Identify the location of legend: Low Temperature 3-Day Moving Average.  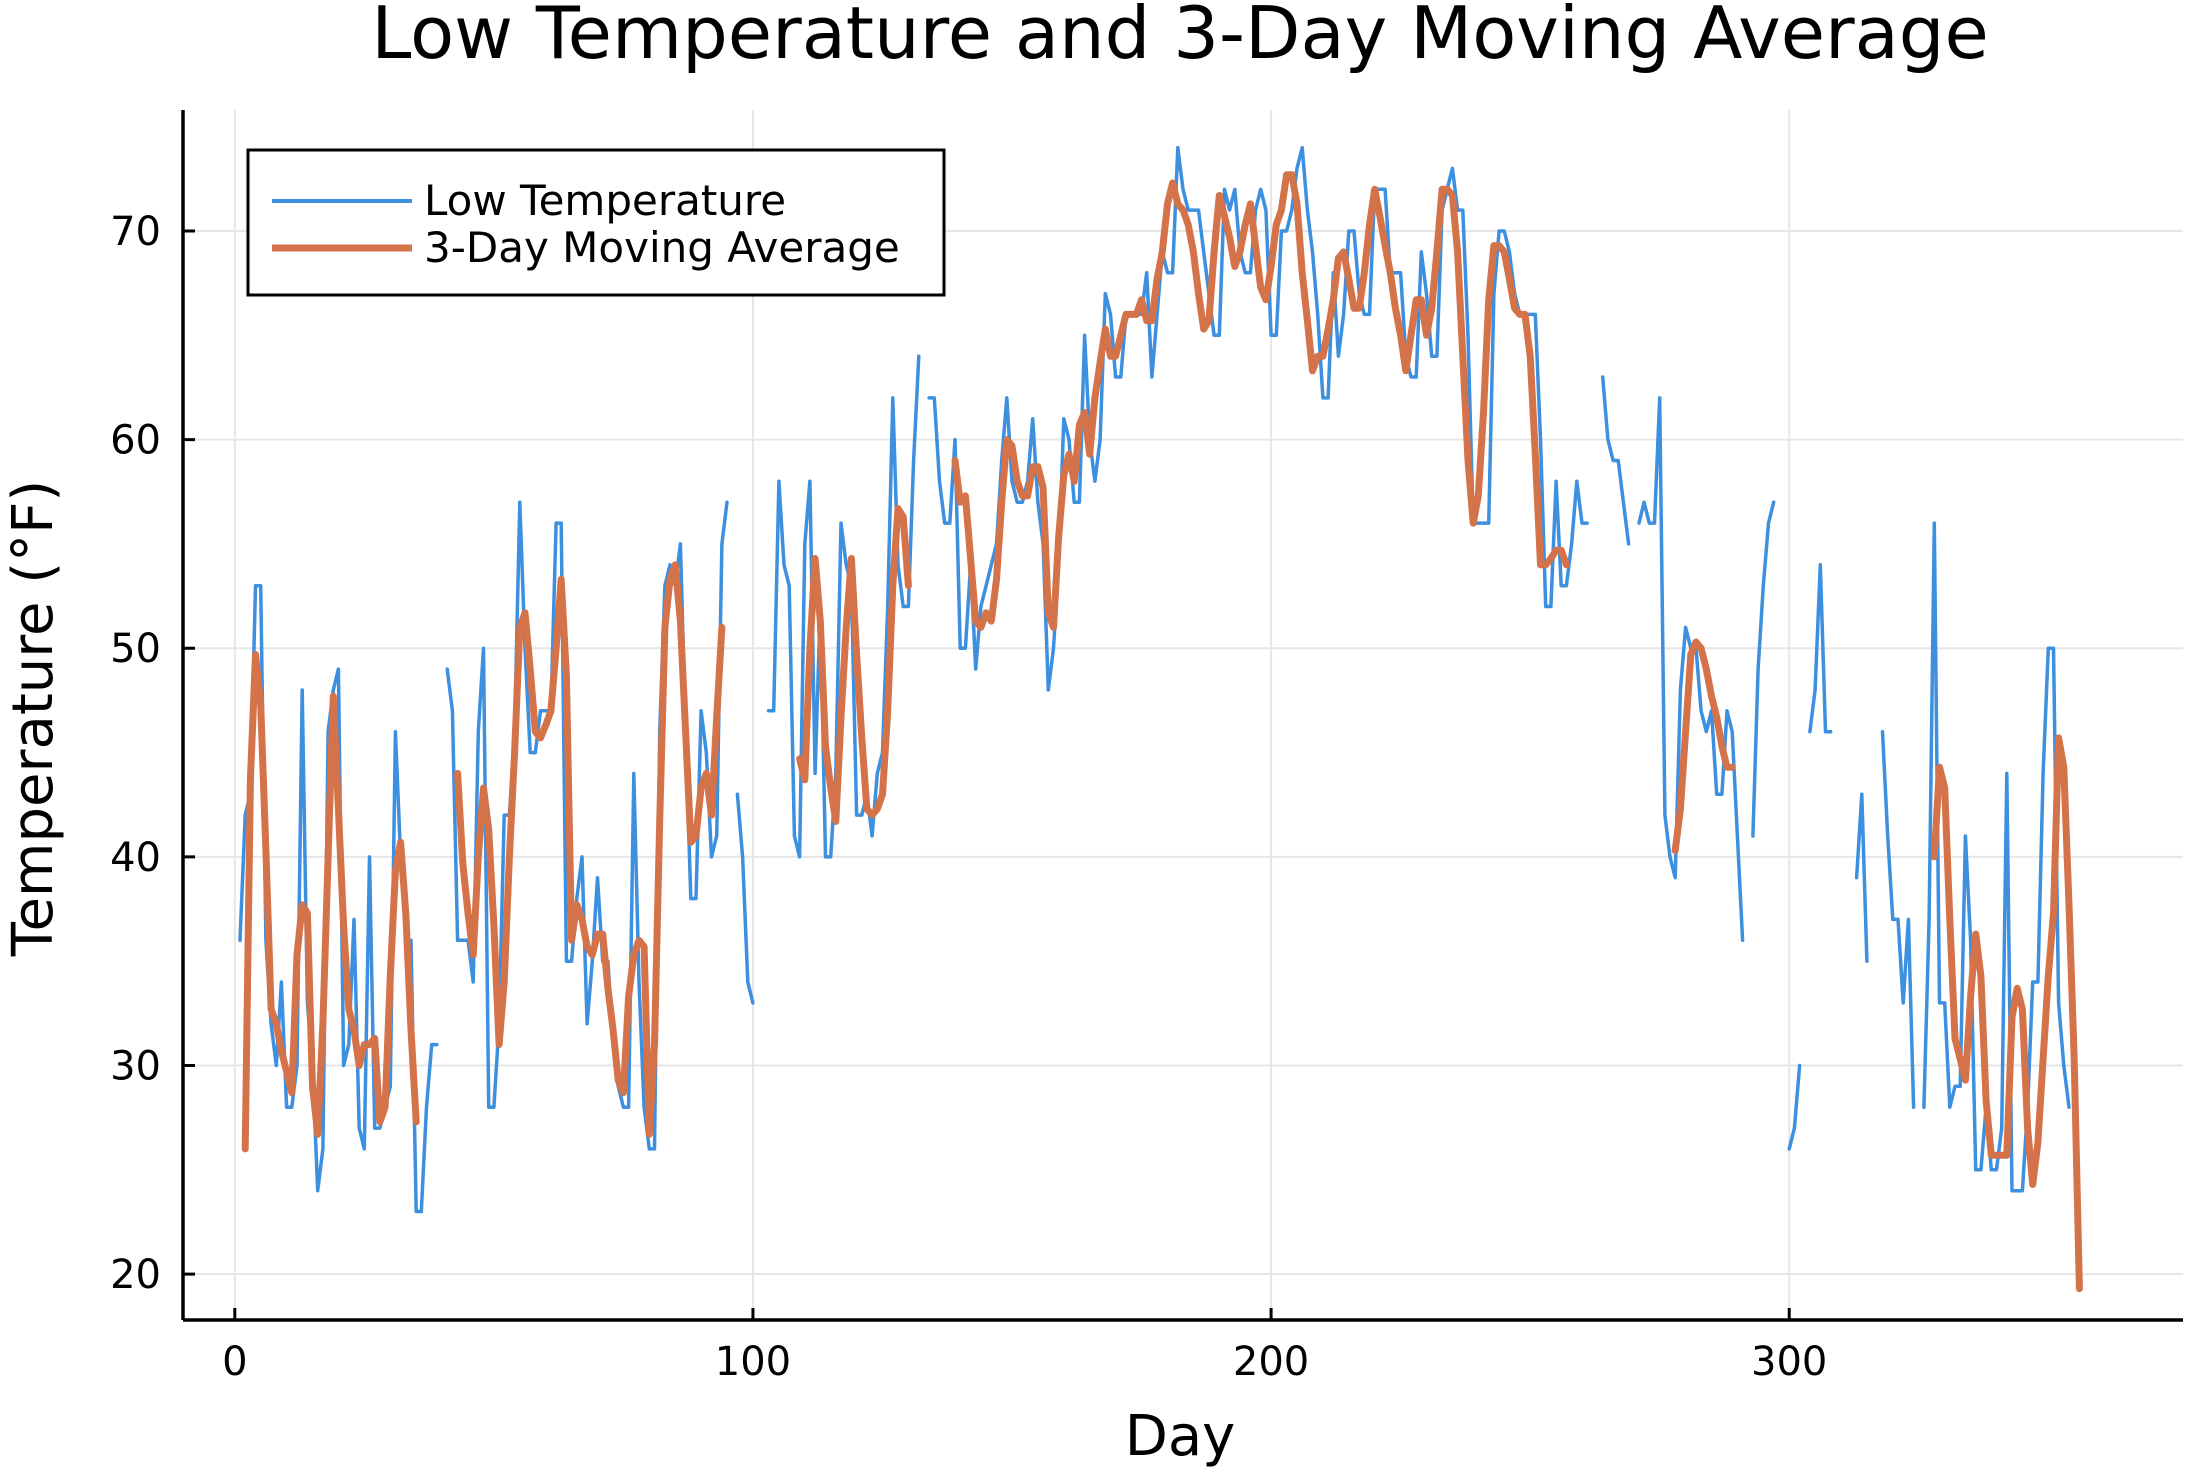
(596, 222).